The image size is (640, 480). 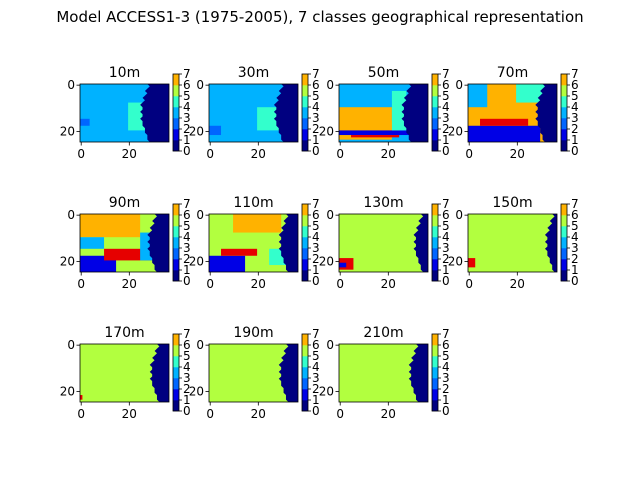 I want to click on class-background, so click(x=512, y=243).